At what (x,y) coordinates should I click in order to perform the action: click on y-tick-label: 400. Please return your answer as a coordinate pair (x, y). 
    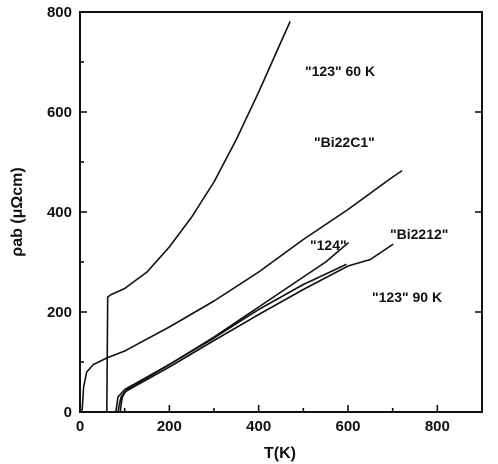
    Looking at the image, I should click on (59, 212).